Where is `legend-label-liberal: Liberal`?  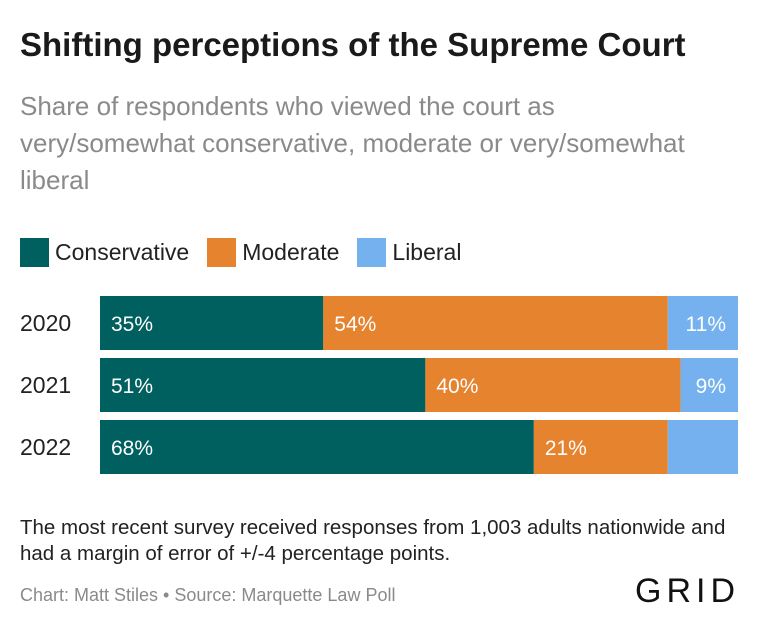
legend-label-liberal: Liberal is located at coordinates (427, 251).